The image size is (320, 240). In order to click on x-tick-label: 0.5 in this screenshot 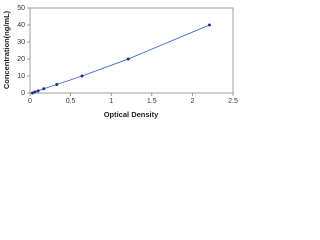, I will do `click(71, 101)`.